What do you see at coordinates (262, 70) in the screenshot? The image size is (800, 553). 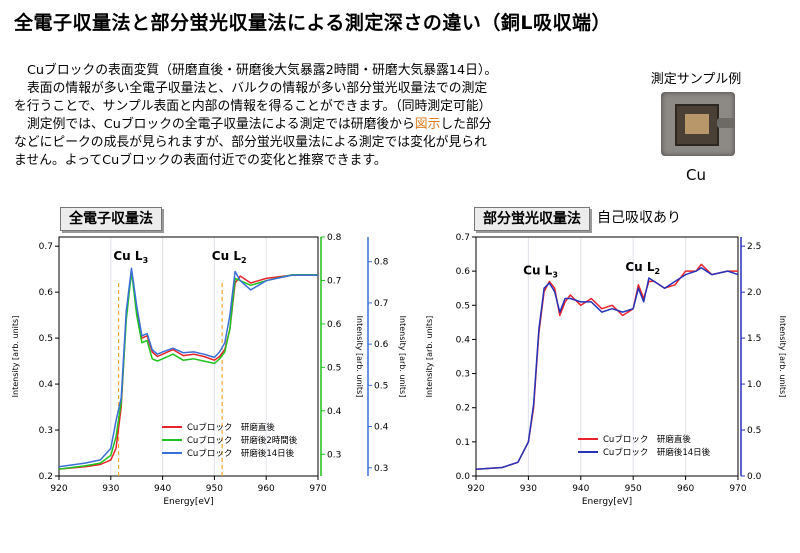 I see `description-line: Cuブロックの表面変質（研磨直後・研磨後大気暴露2時間・研磨大気暴露14日）。` at bounding box center [262, 70].